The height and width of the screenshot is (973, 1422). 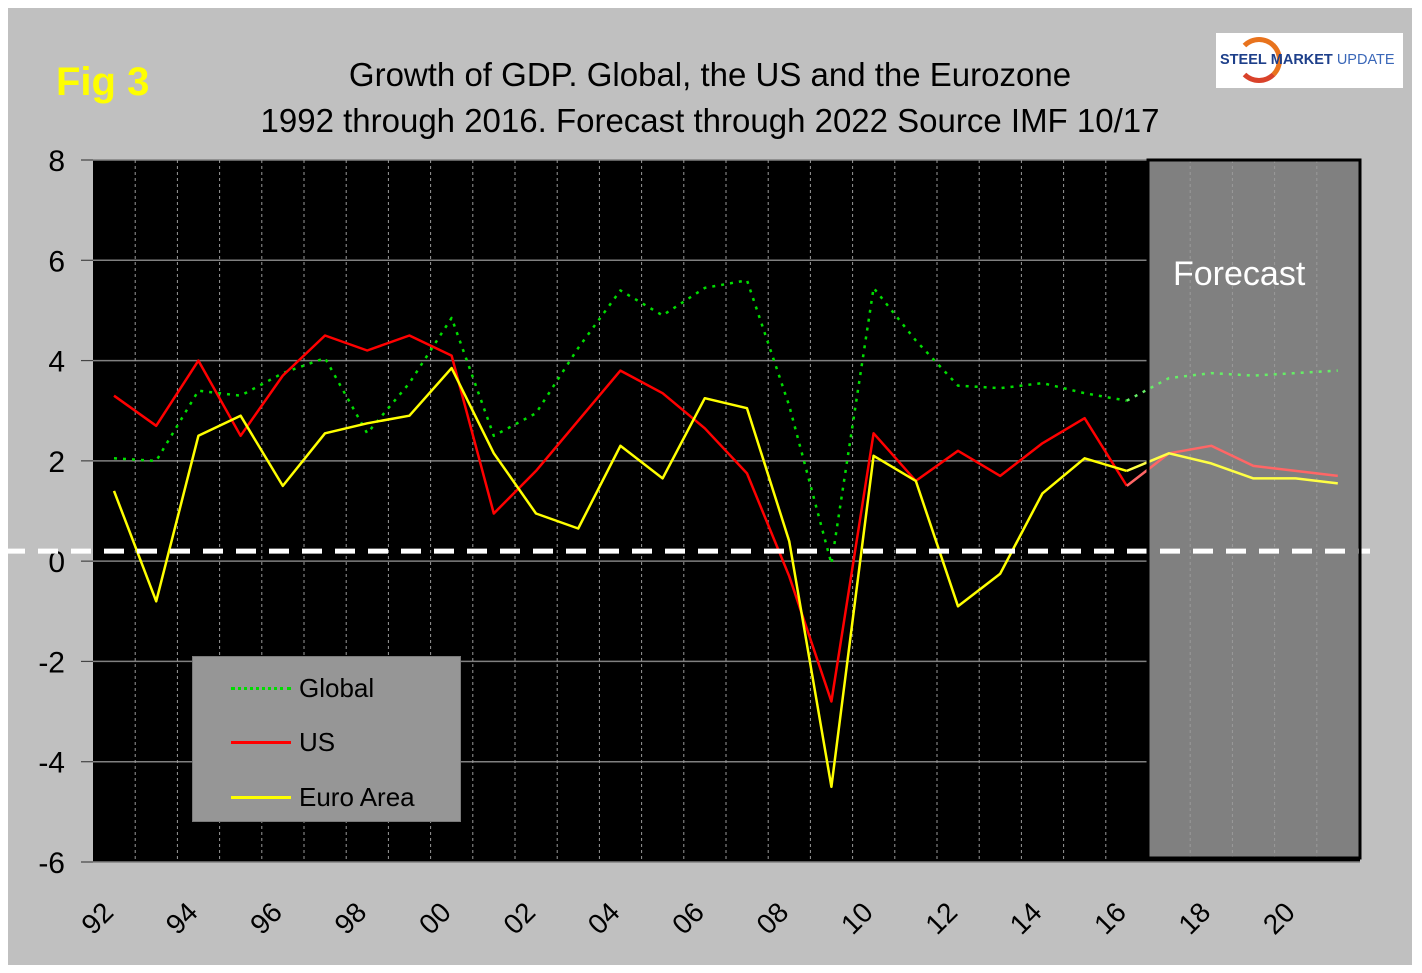 I want to click on x-tick-label: 02, so click(x=519, y=918).